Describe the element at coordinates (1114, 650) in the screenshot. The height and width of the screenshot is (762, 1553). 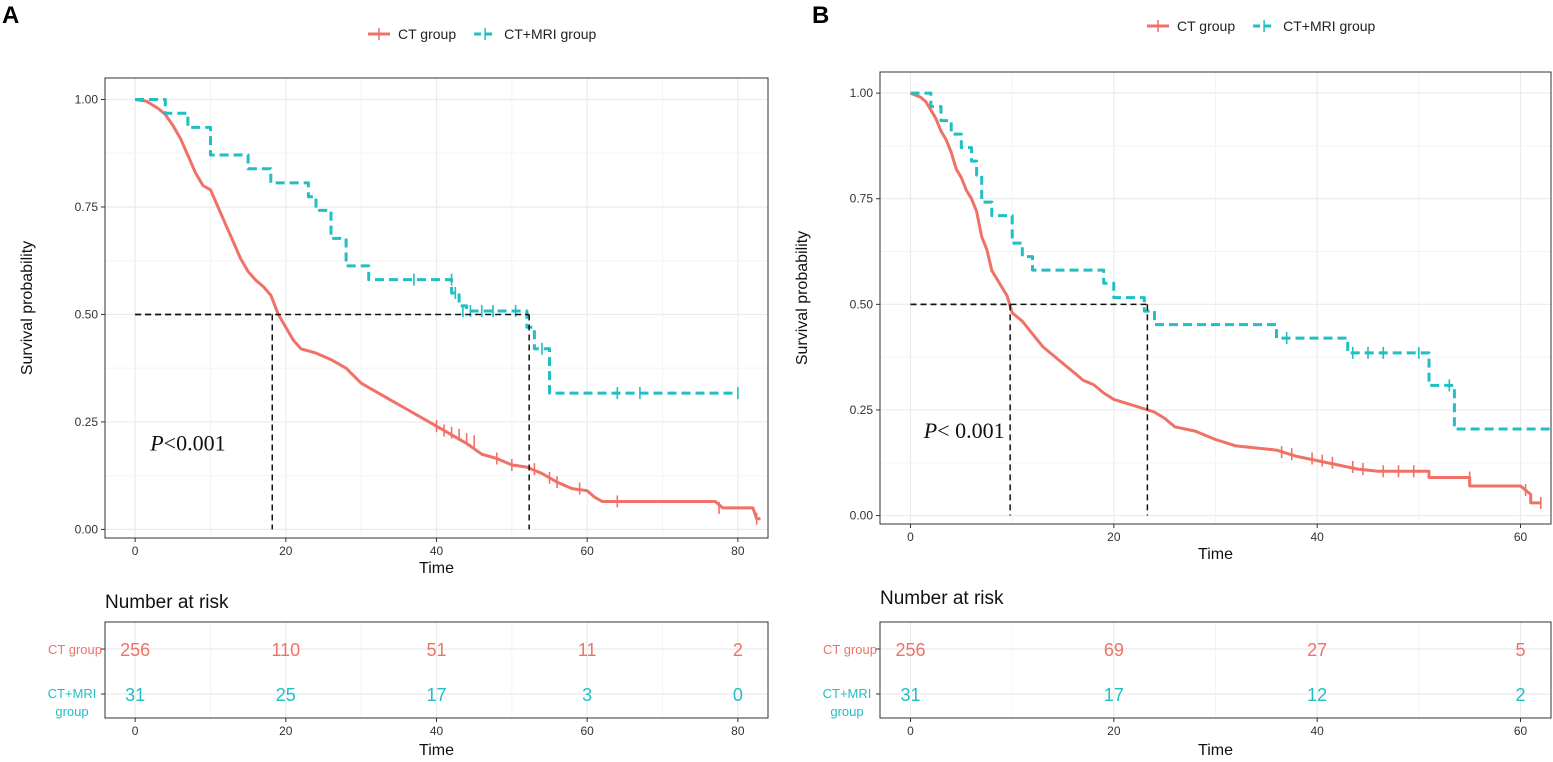
I see `risk-value: 69` at that location.